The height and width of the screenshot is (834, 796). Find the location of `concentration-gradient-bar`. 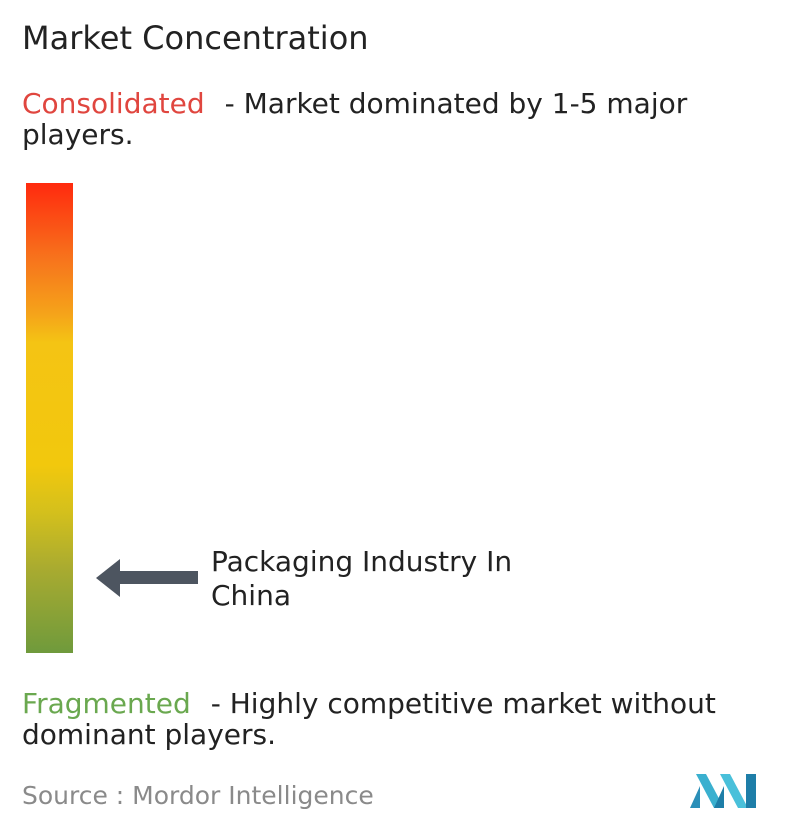

concentration-gradient-bar is located at coordinates (49, 418).